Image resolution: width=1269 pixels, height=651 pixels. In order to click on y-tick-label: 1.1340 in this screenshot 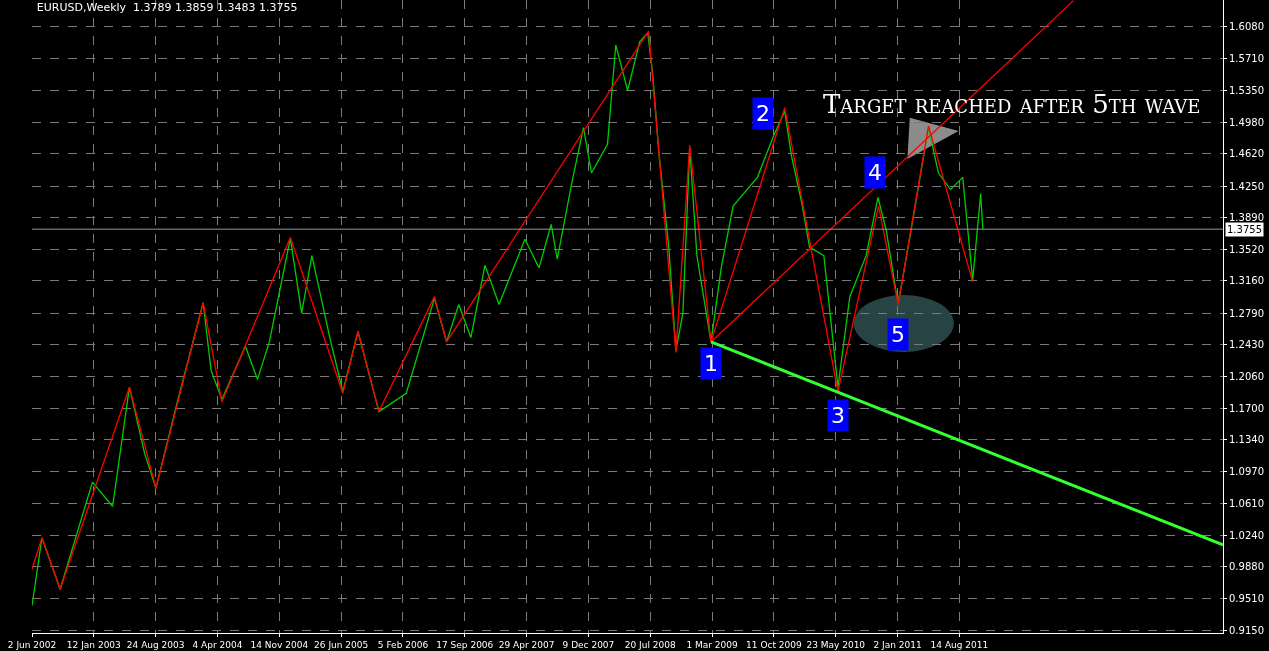, I will do `click(1246, 439)`.